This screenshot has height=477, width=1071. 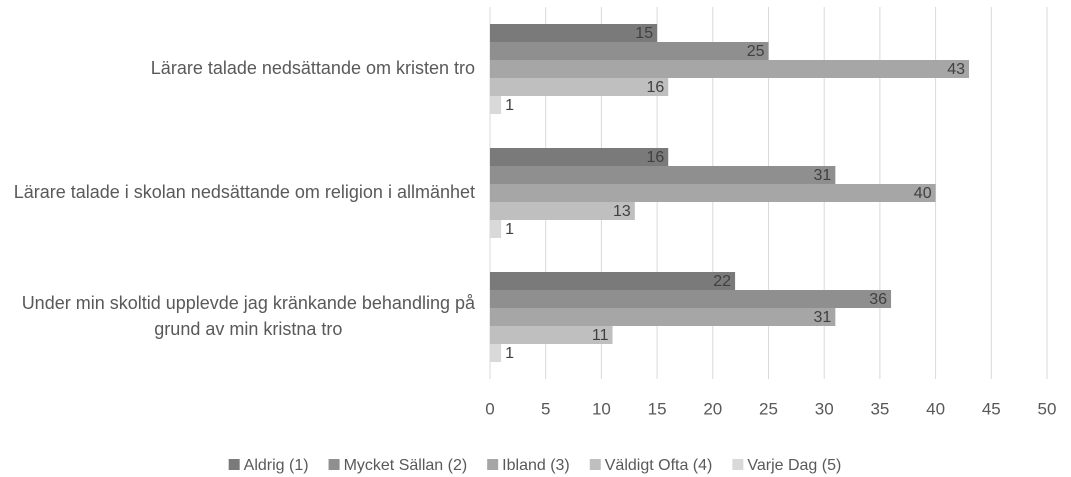 I want to click on legend-label: Ibland (3), so click(x=536, y=465).